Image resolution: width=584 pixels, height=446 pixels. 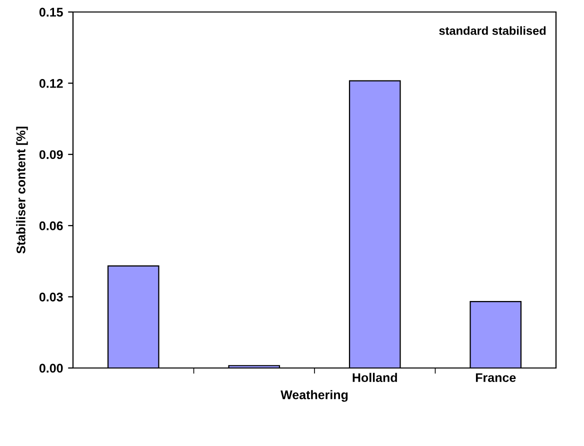 What do you see at coordinates (496, 377) in the screenshot?
I see `x-tick-label: France` at bounding box center [496, 377].